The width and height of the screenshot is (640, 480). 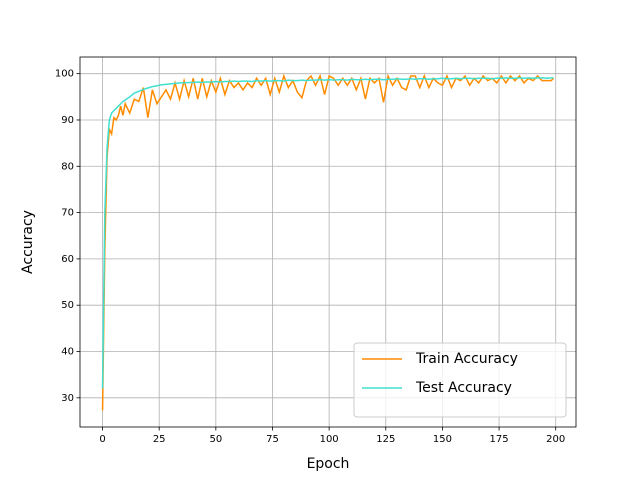 What do you see at coordinates (329, 439) in the screenshot?
I see `x-tick-label: 100` at bounding box center [329, 439].